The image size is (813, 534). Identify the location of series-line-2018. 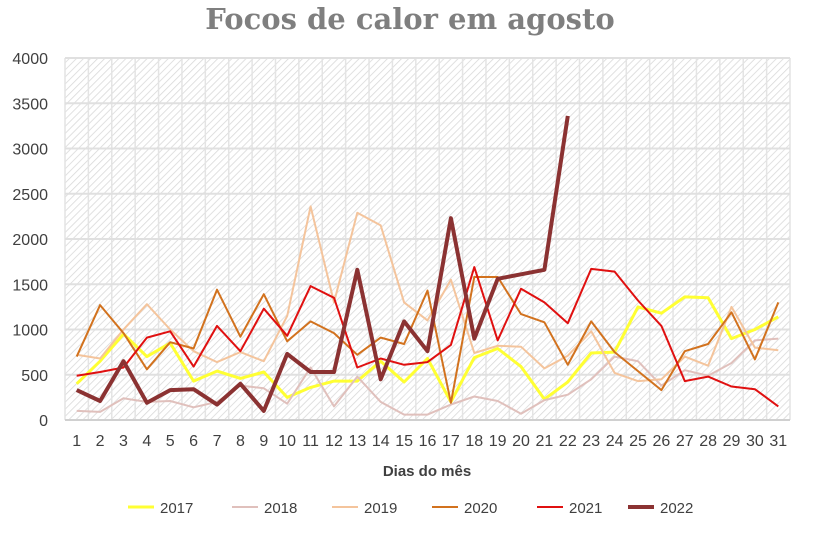
(427, 376).